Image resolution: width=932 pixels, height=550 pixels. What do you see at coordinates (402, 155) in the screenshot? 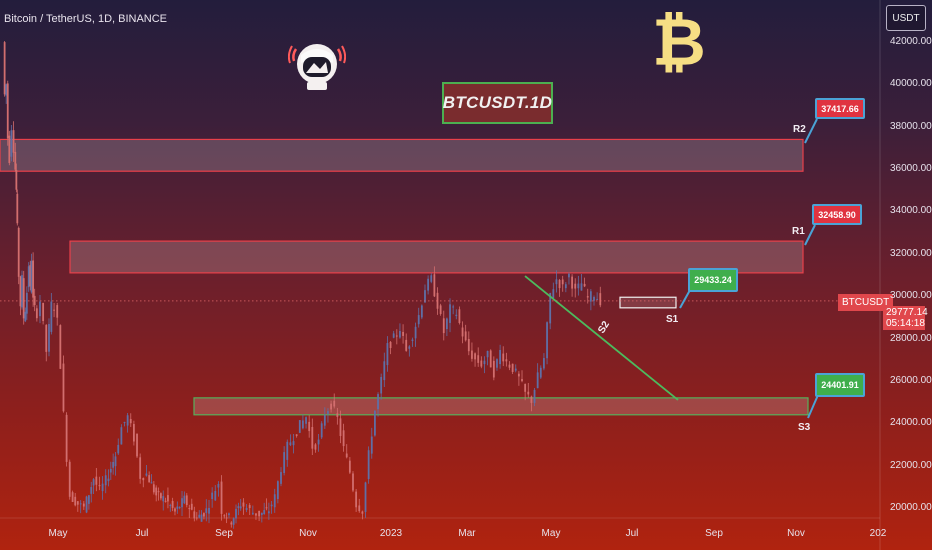
I see `zone-r2` at bounding box center [402, 155].